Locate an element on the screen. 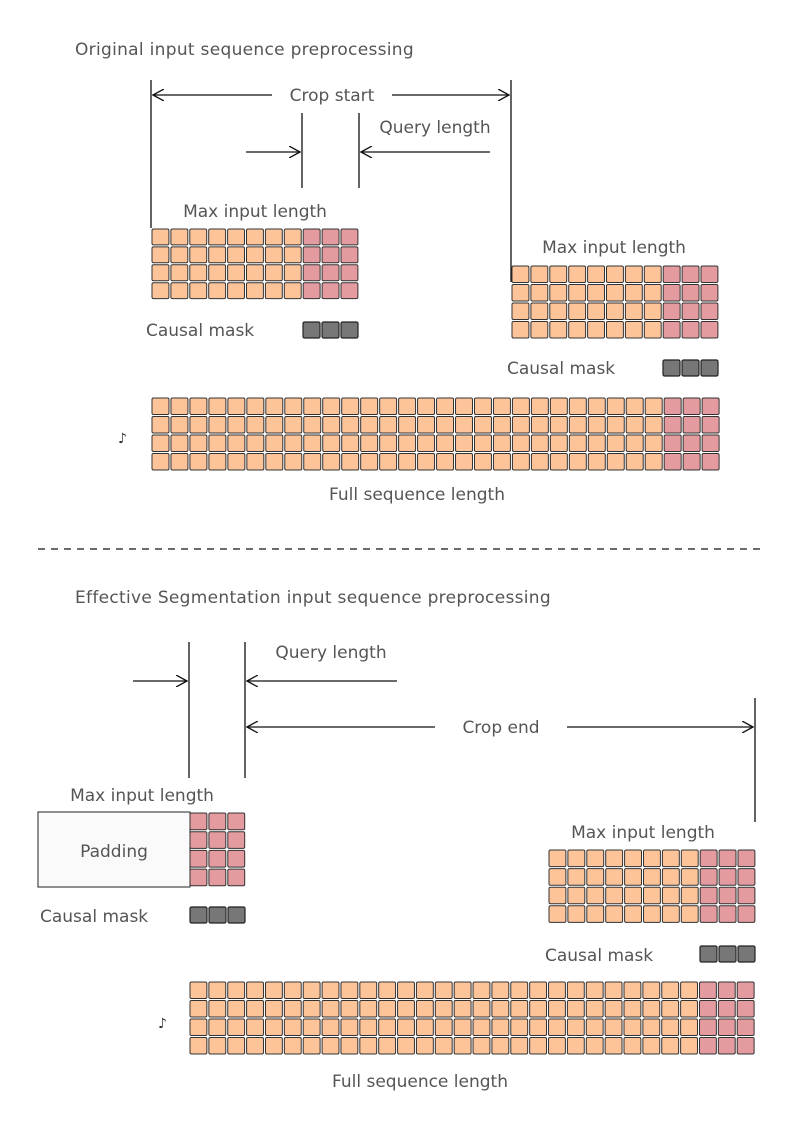 Image resolution: width=794 pixels, height=1123 pixels. padding-box is located at coordinates (114, 849).